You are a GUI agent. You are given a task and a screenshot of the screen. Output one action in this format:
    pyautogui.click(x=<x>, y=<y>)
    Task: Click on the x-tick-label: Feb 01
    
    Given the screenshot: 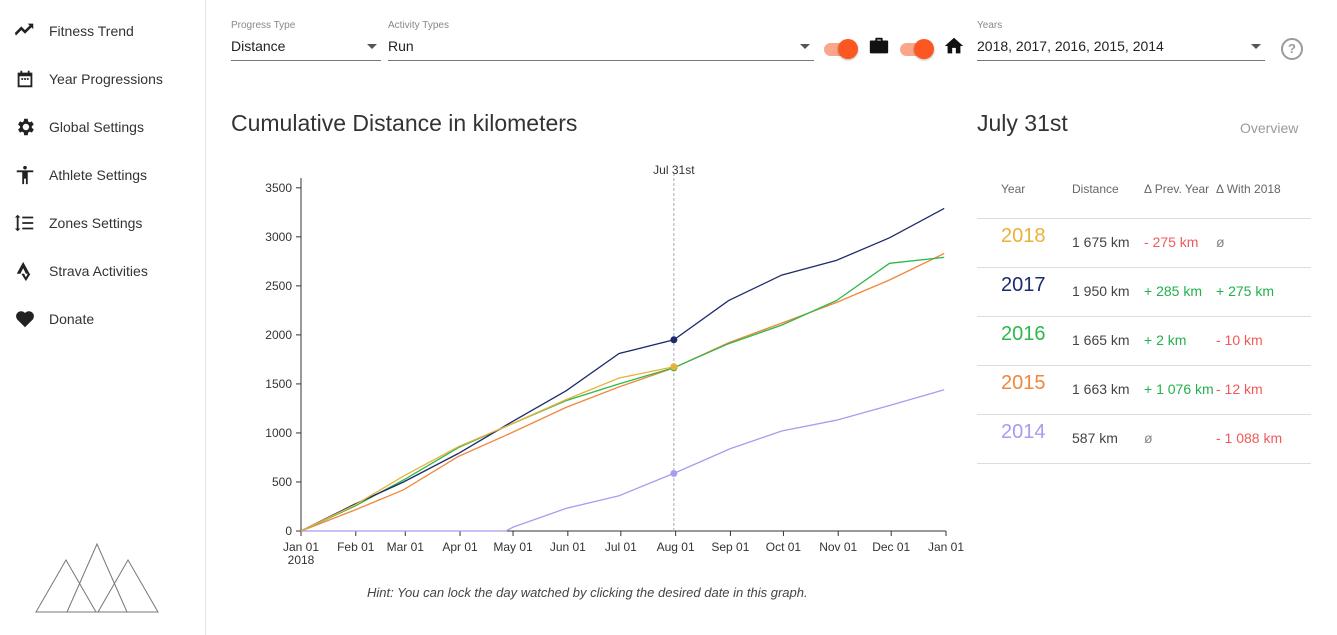 What is the action you would take?
    pyautogui.click(x=356, y=547)
    